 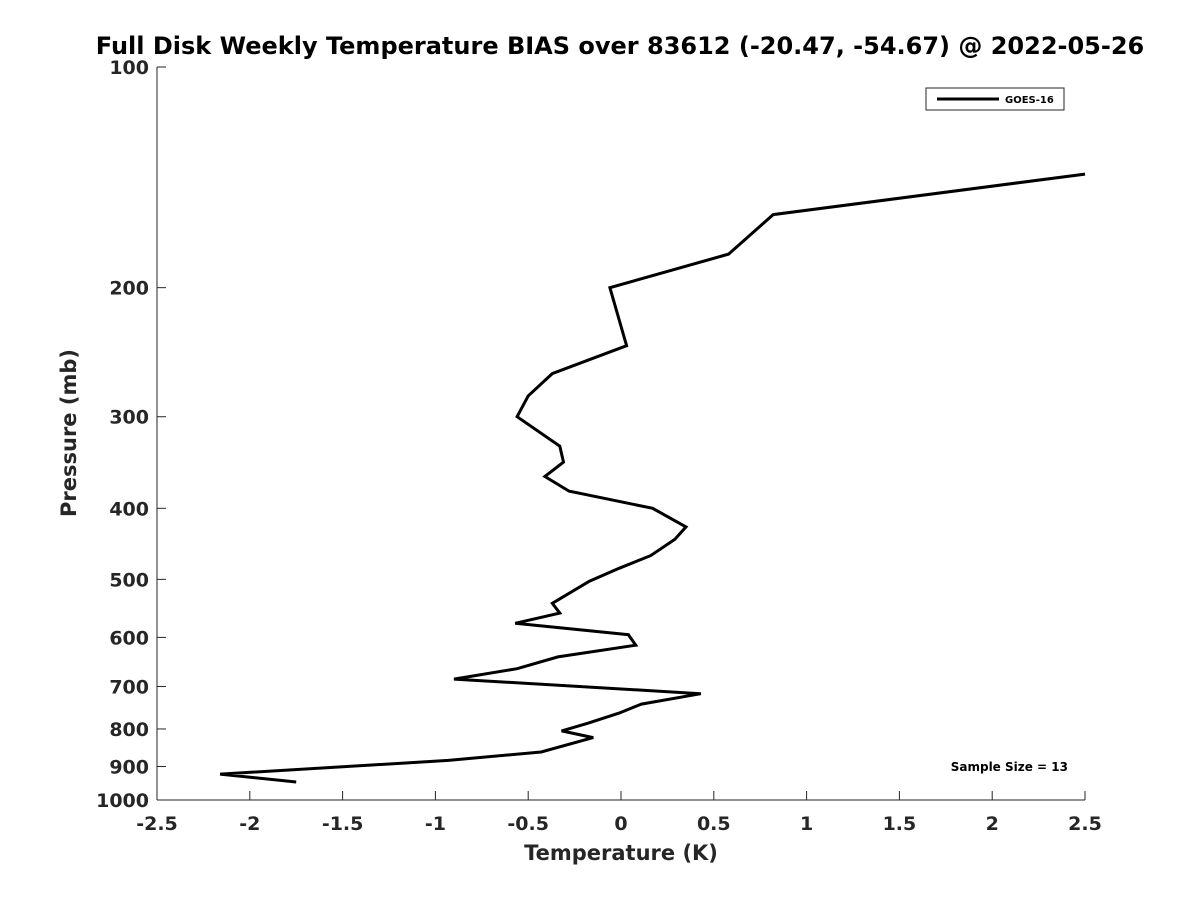 I want to click on x-tick-label: -0.5, so click(x=528, y=824).